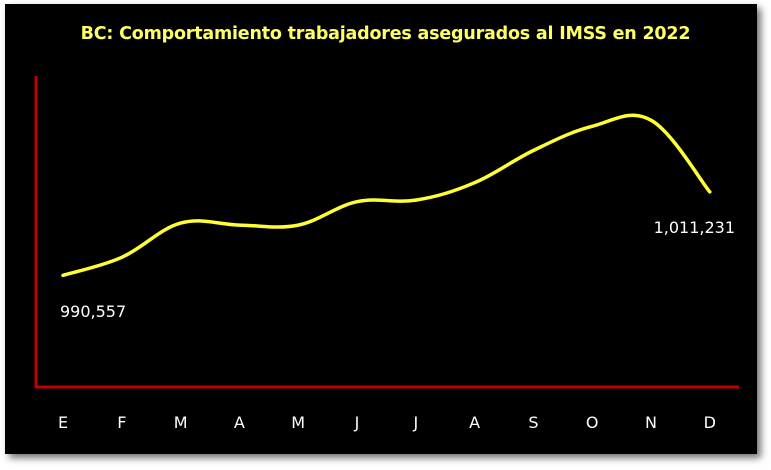 The width and height of the screenshot is (771, 470). What do you see at coordinates (93, 311) in the screenshot?
I see `data-label: 990,557` at bounding box center [93, 311].